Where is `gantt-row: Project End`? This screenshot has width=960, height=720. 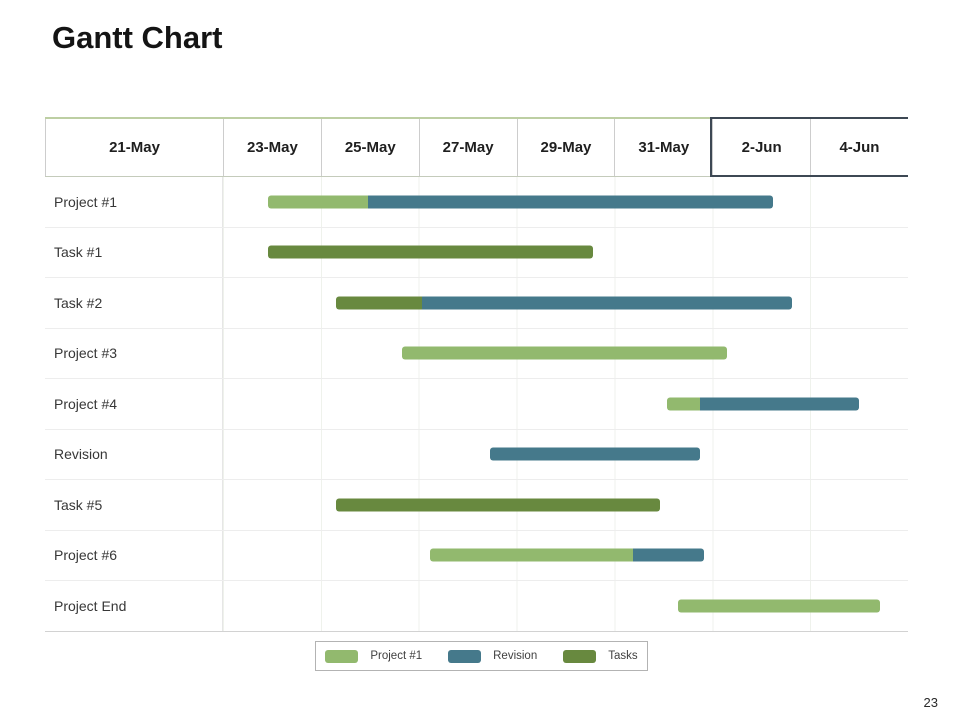 gantt-row: Project End is located at coordinates (476, 606).